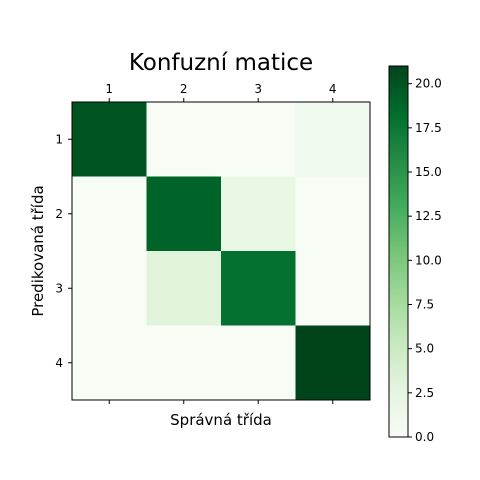 This screenshot has height=480, width=480. What do you see at coordinates (398, 251) in the screenshot?
I see `colorbar` at bounding box center [398, 251].